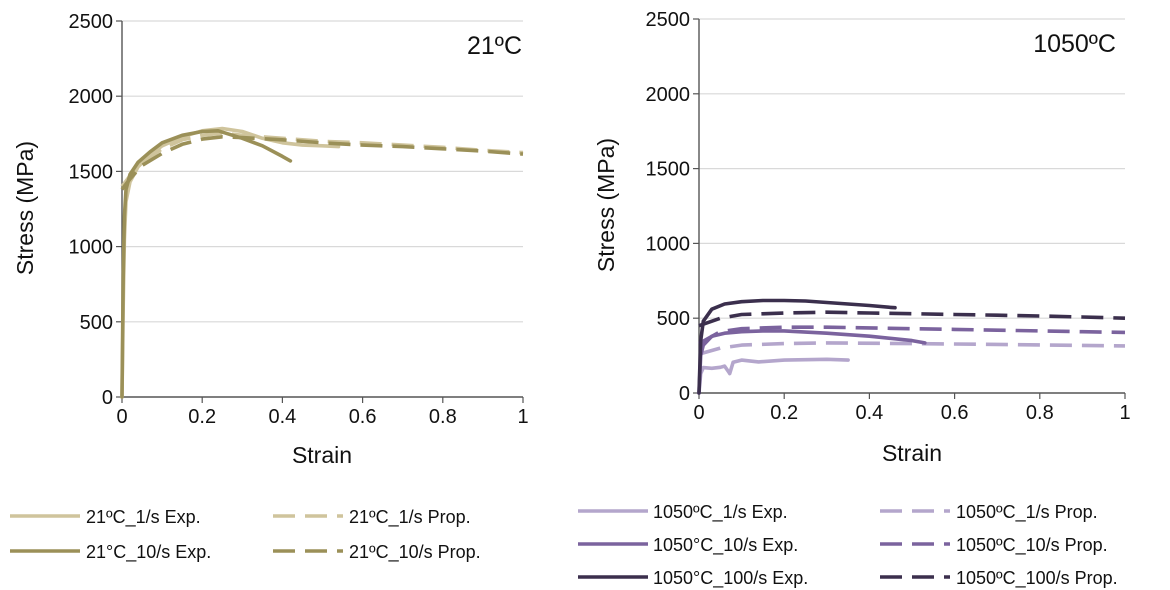 The image size is (1170, 590). What do you see at coordinates (1074, 44) in the screenshot?
I see `panel-title: 1050ºC` at bounding box center [1074, 44].